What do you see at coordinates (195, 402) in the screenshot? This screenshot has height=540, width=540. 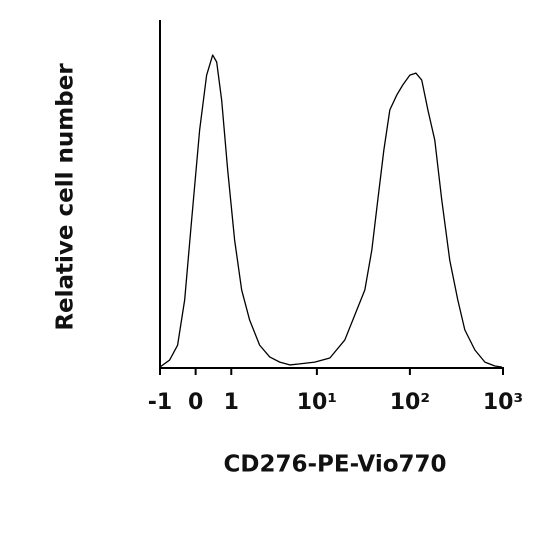 I see `x-tick-label: 0` at bounding box center [195, 402].